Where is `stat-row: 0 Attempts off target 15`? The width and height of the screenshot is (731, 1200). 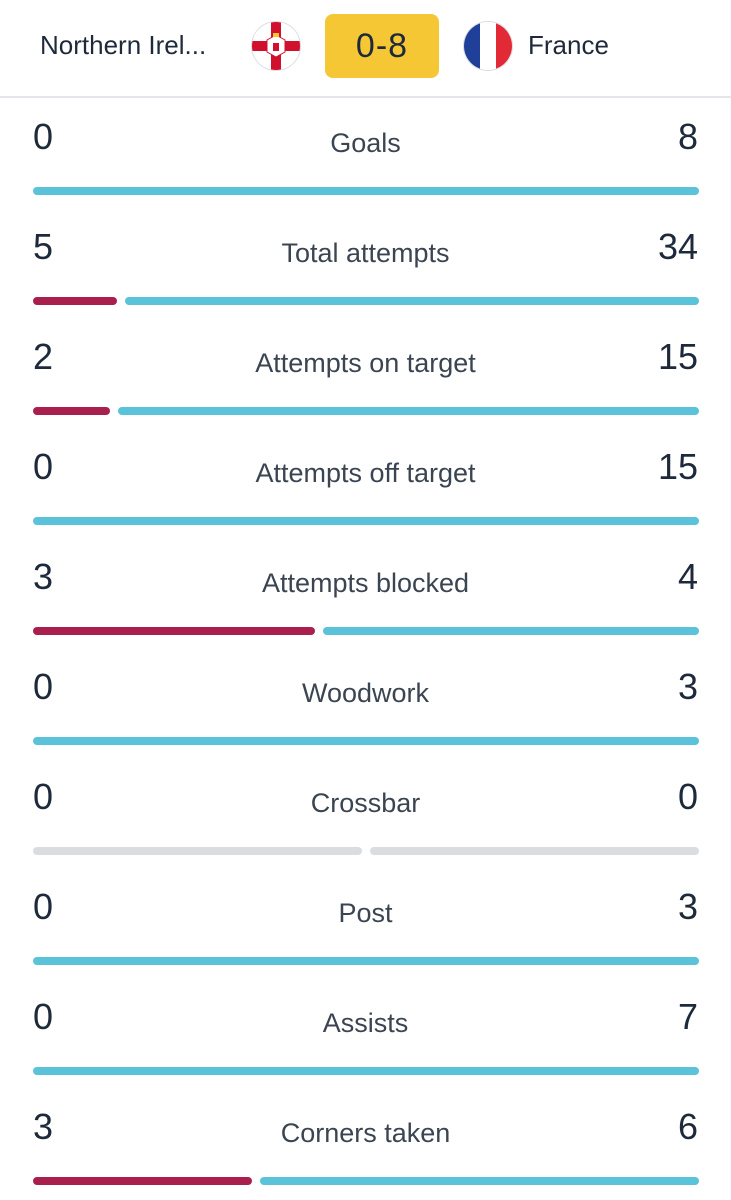 stat-row: 0 Attempts off target 15 is located at coordinates (365, 483).